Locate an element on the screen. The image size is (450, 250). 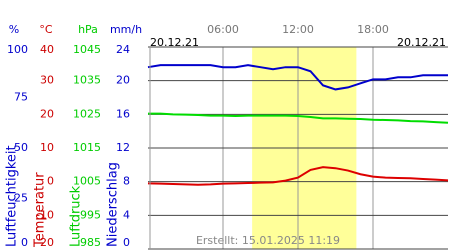
x-tick-label: 12:00 is located at coordinates (298, 29).